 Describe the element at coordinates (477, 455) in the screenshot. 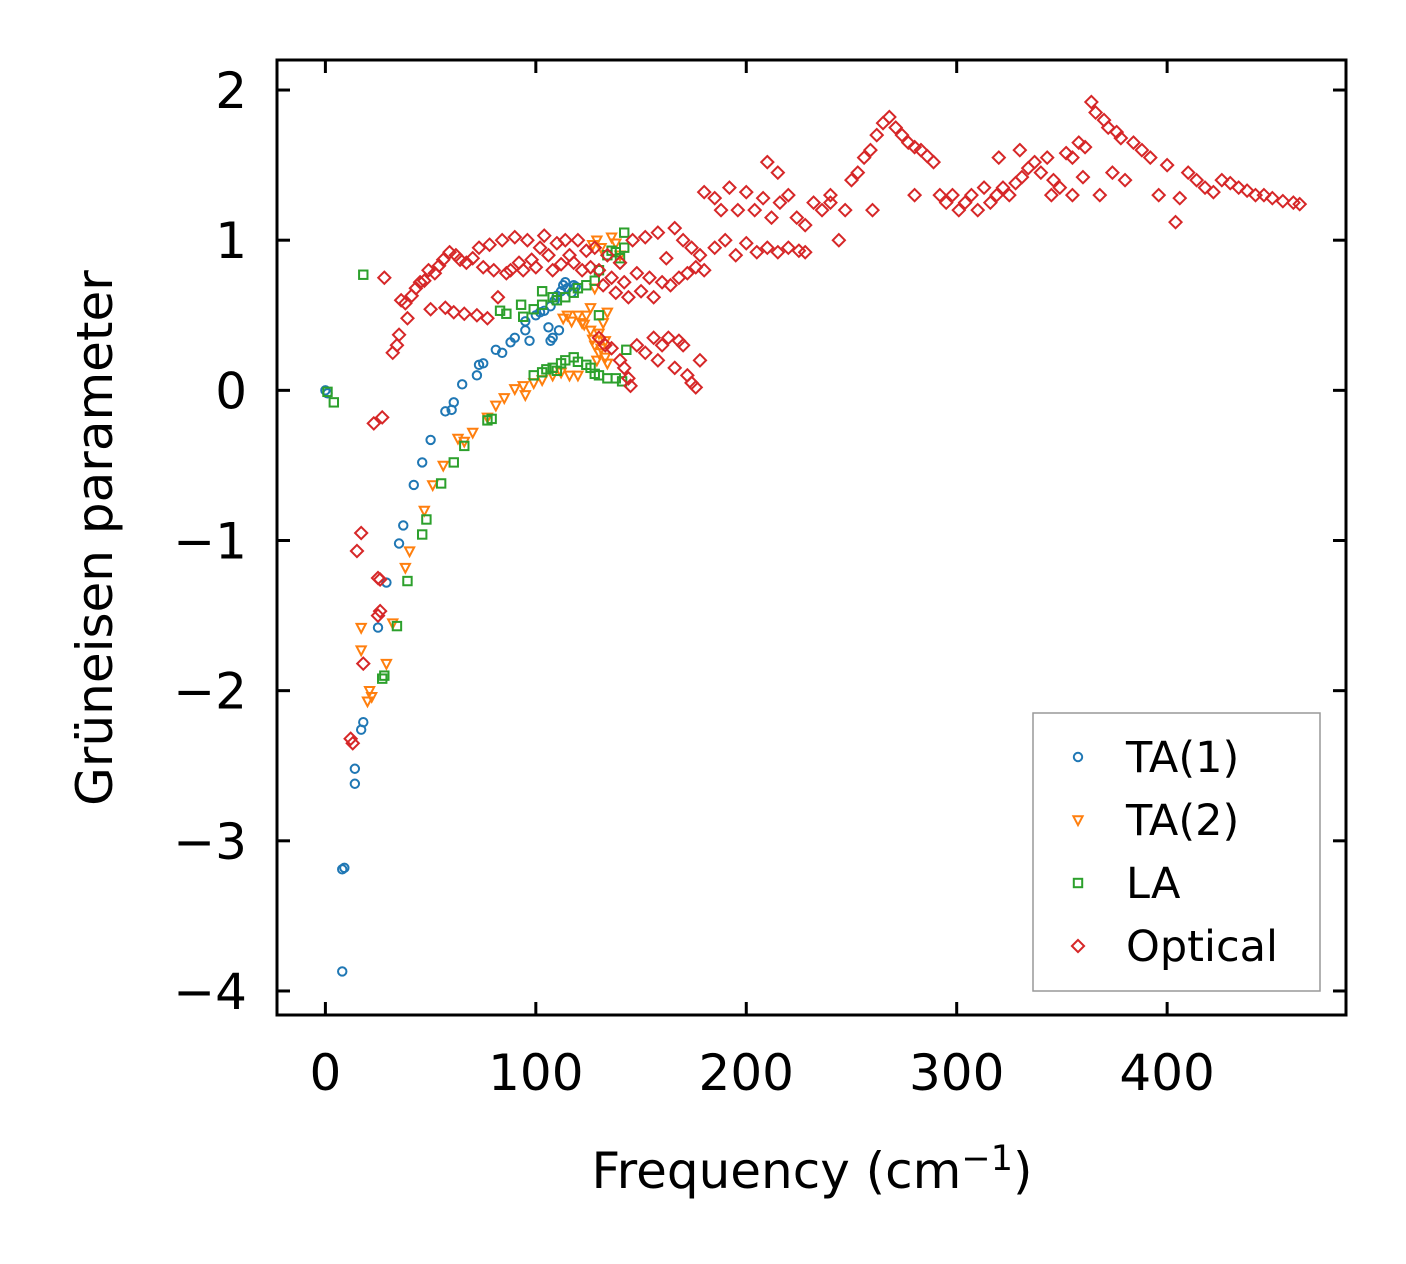

I see `series-la` at that location.